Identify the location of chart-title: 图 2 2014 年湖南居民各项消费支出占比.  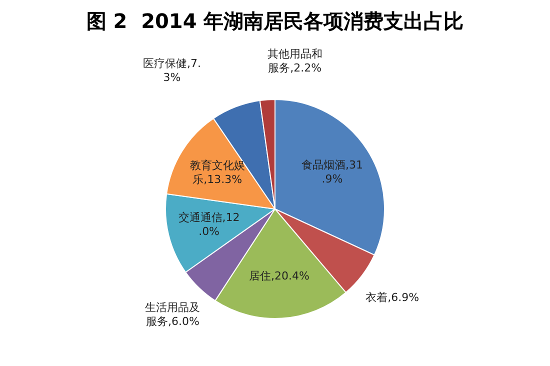
(275, 21).